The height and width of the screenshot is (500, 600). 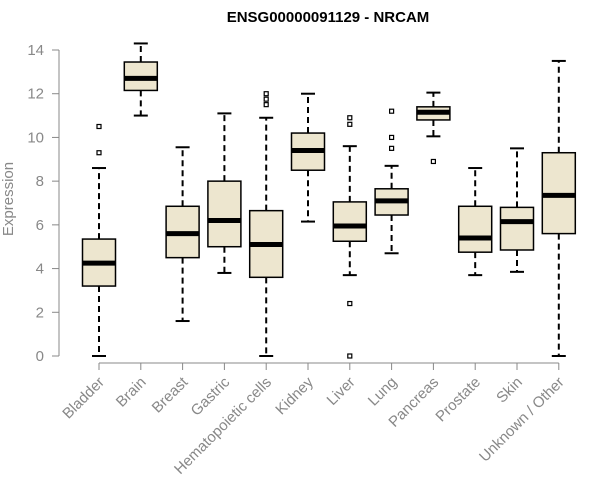 I want to click on box-unknown-other, so click(x=559, y=208).